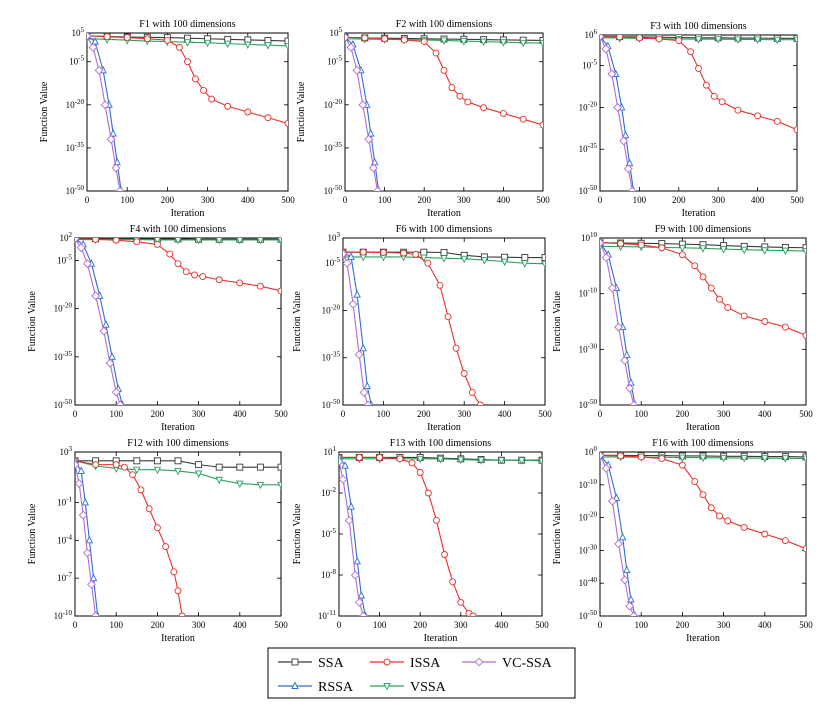 This screenshot has width=833, height=708. I want to click on y-tick-label: 10⁵, so click(78, 32).